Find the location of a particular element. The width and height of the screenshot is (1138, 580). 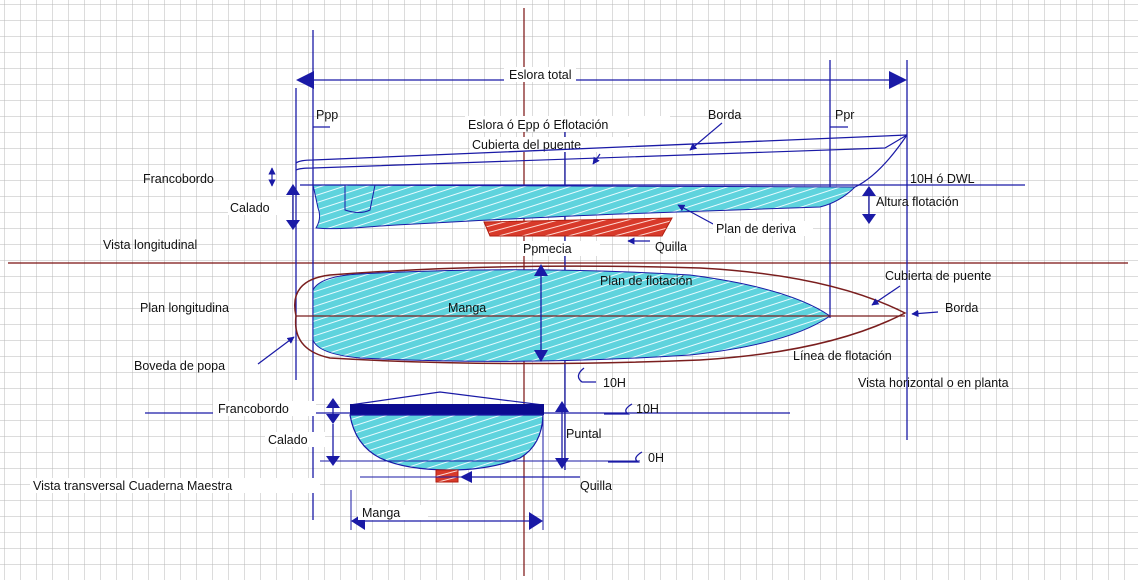

label-ppp: Ppp is located at coordinates (327, 115).